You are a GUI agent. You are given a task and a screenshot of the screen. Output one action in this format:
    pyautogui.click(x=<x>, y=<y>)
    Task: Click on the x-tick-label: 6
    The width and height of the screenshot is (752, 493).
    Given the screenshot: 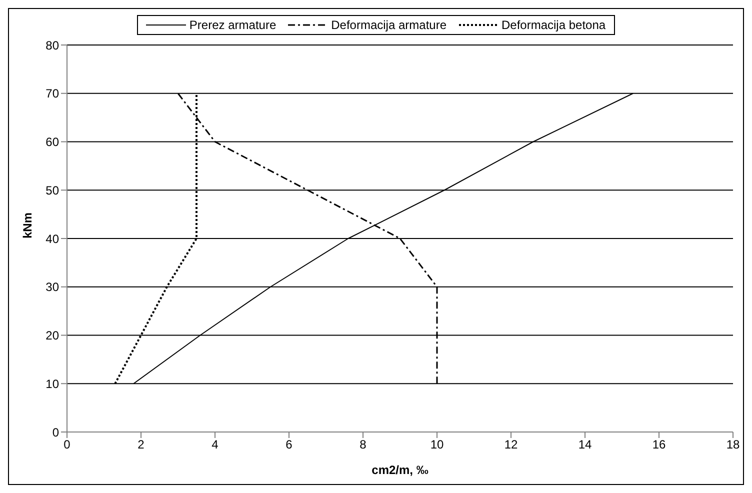 What is the action you would take?
    pyautogui.click(x=289, y=445)
    